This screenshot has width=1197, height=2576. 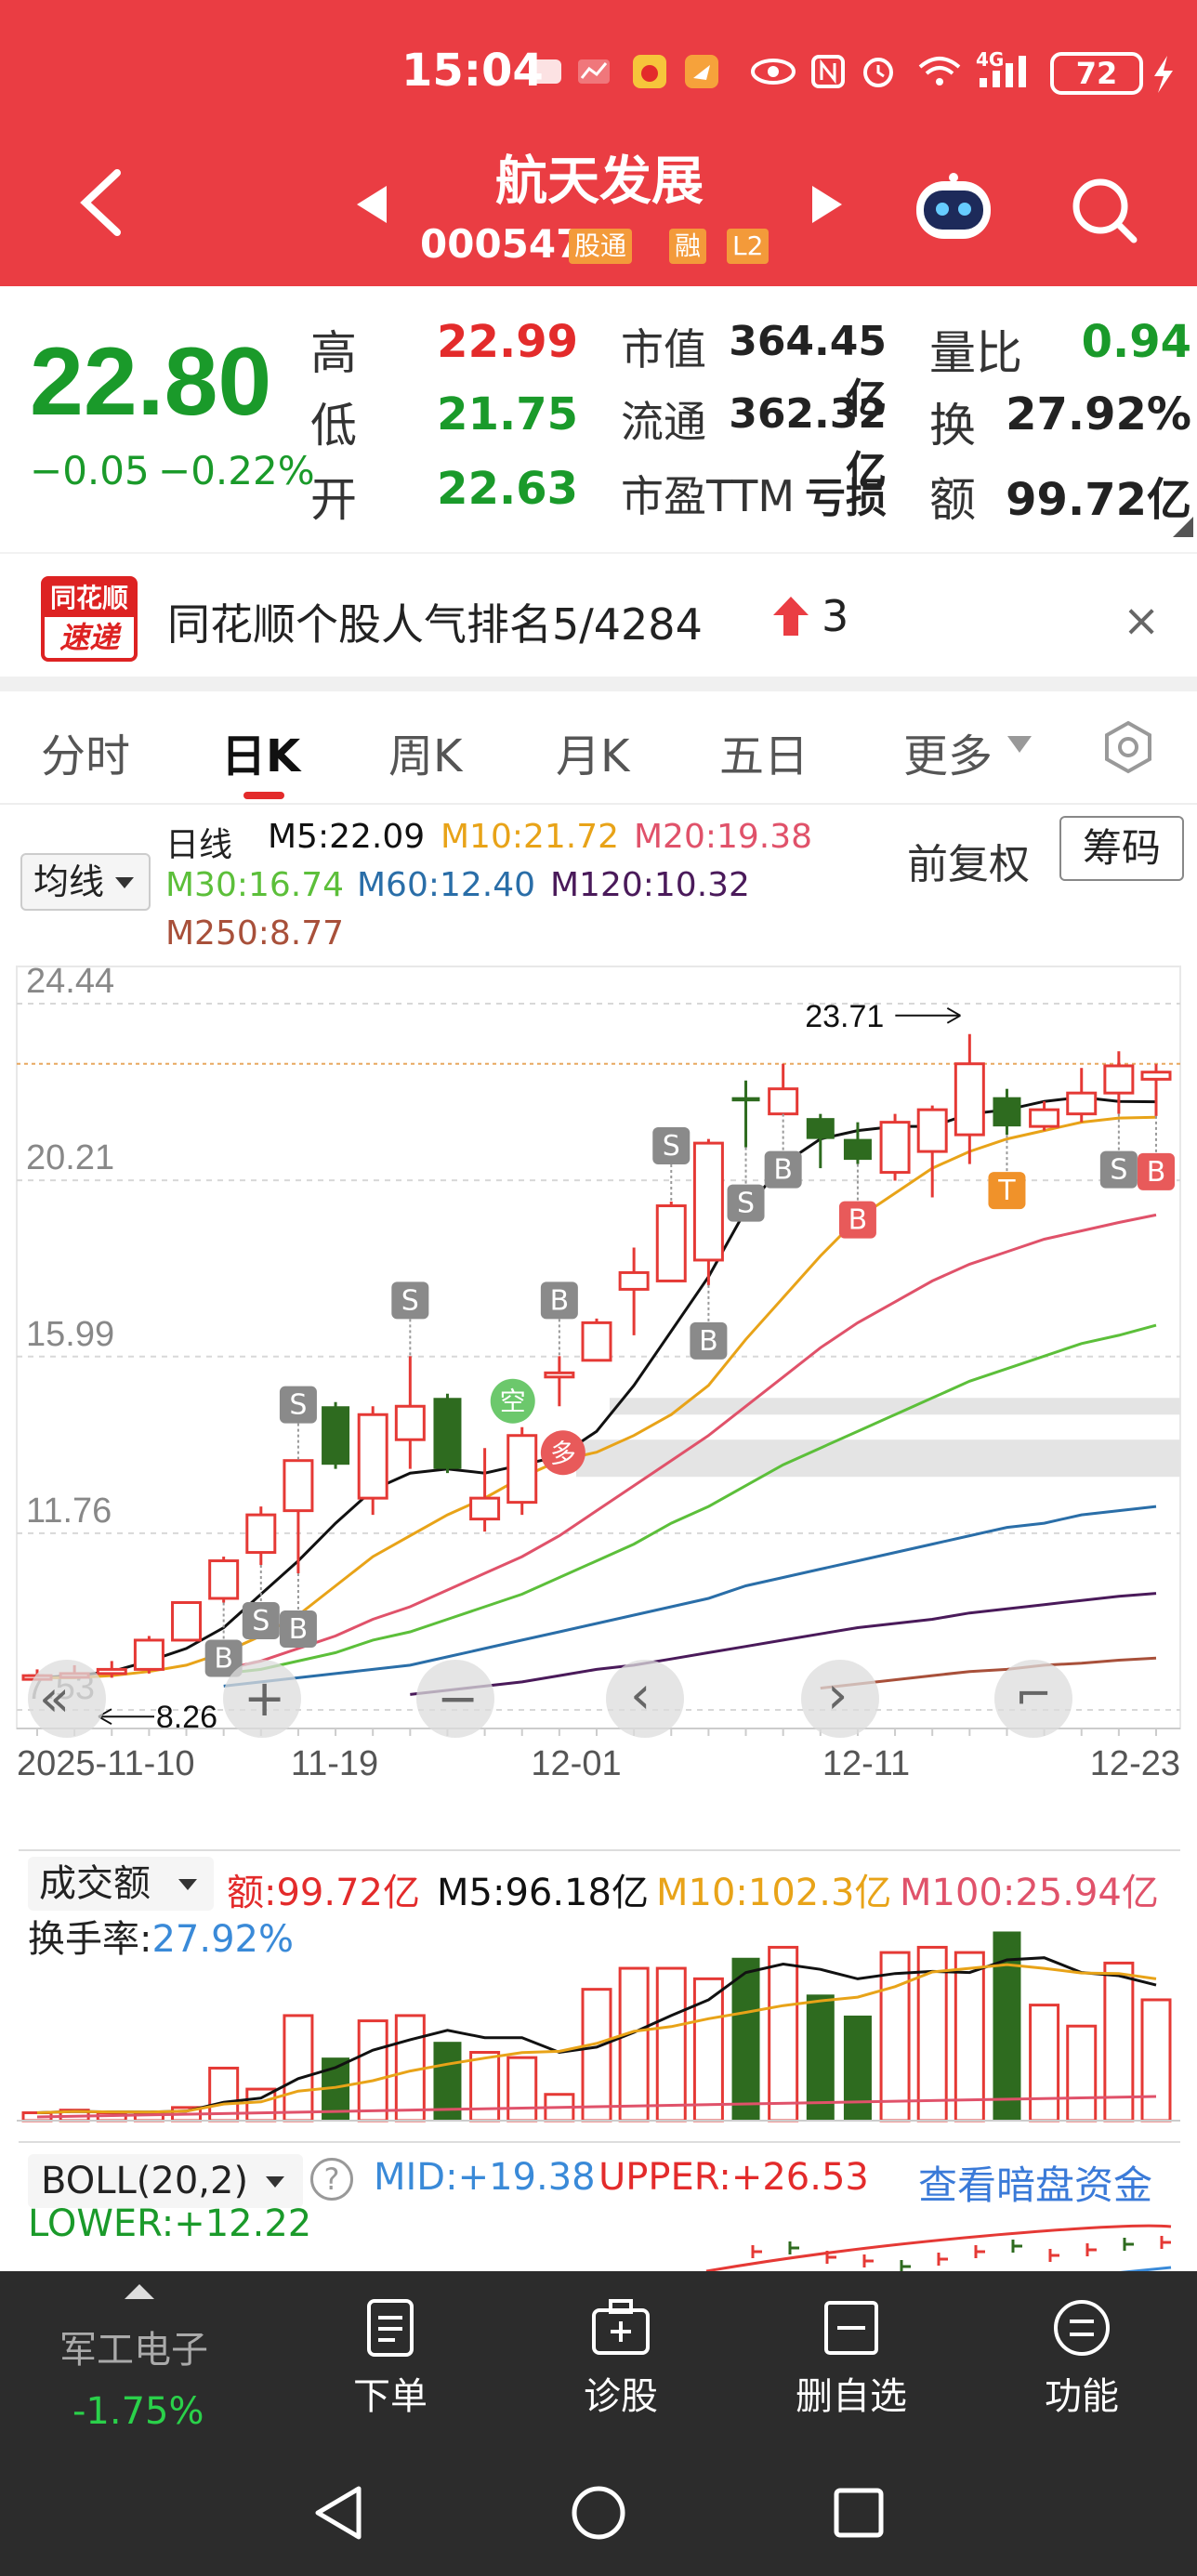 What do you see at coordinates (645, 1699) in the screenshot?
I see `move-left-button` at bounding box center [645, 1699].